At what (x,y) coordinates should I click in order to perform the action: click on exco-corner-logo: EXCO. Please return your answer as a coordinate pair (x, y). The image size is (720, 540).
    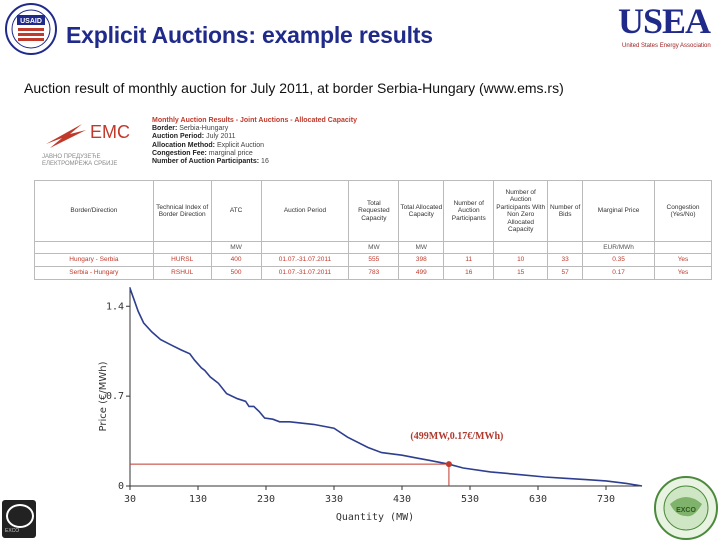
    Looking at the image, I should click on (19, 519).